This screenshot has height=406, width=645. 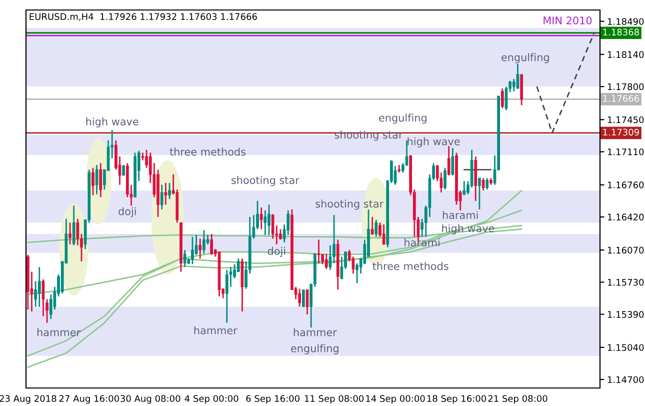 I want to click on y-tick-label: 1.15390, so click(x=626, y=314).